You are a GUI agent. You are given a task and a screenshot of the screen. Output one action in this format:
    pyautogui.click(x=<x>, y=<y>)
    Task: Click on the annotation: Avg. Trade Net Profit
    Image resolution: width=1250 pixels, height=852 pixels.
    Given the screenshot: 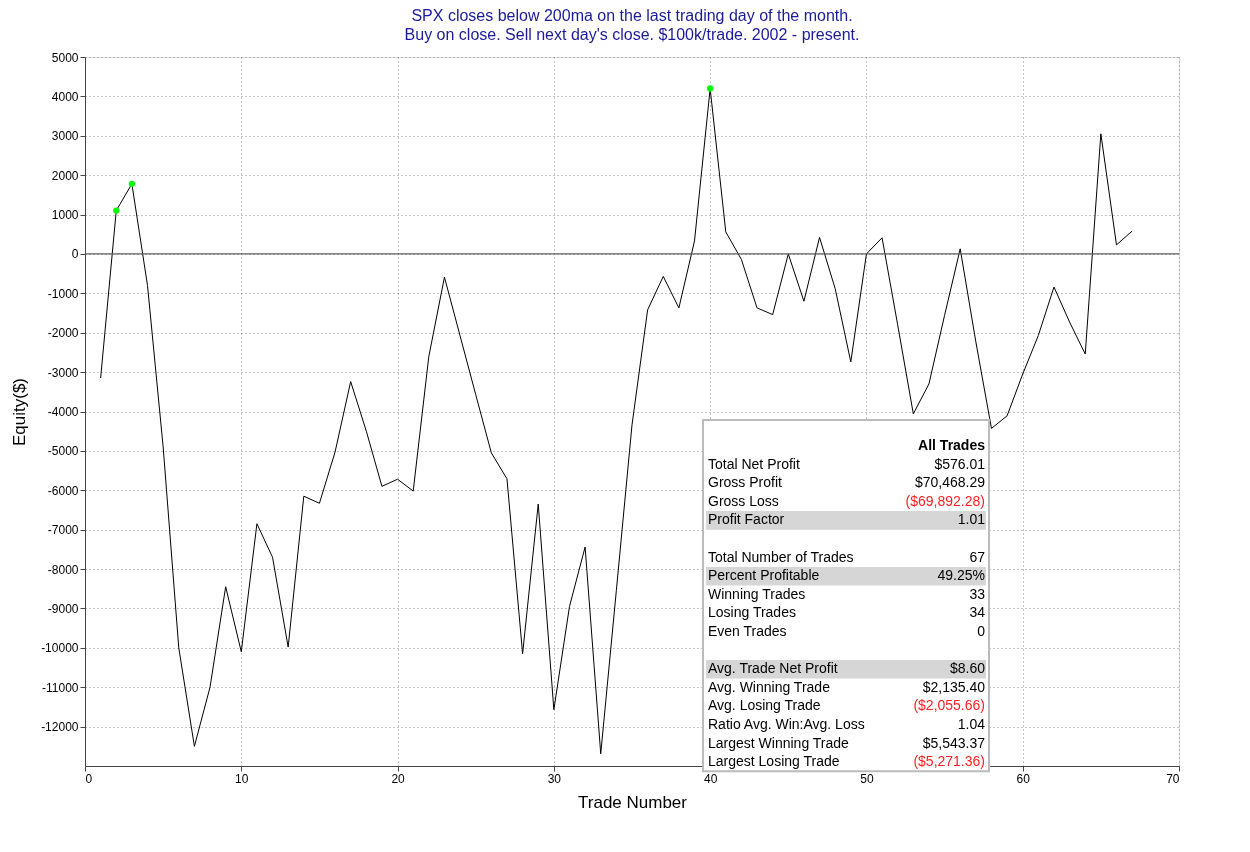 What is the action you would take?
    pyautogui.click(x=773, y=668)
    